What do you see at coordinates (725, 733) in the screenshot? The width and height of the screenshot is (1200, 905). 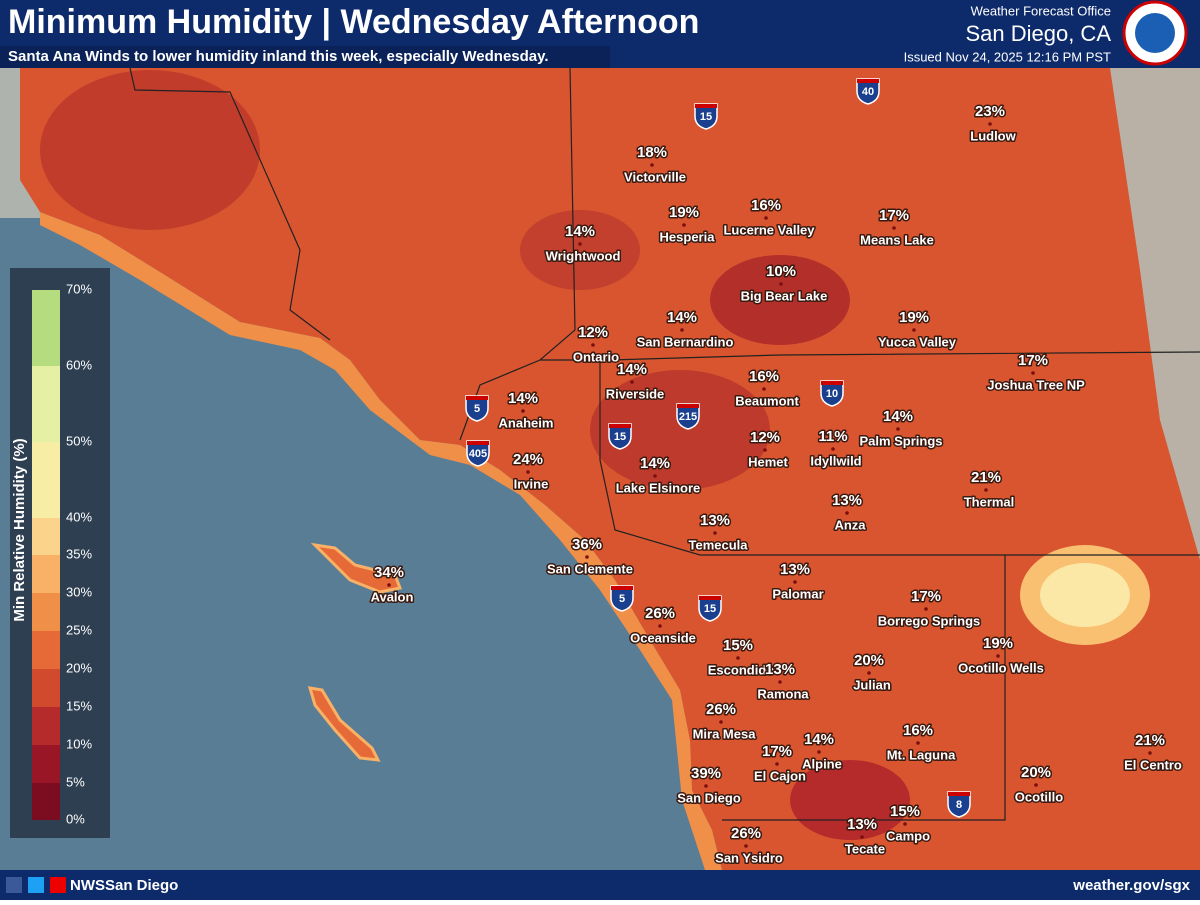 I see `city-name: Mira Mesa` at bounding box center [725, 733].